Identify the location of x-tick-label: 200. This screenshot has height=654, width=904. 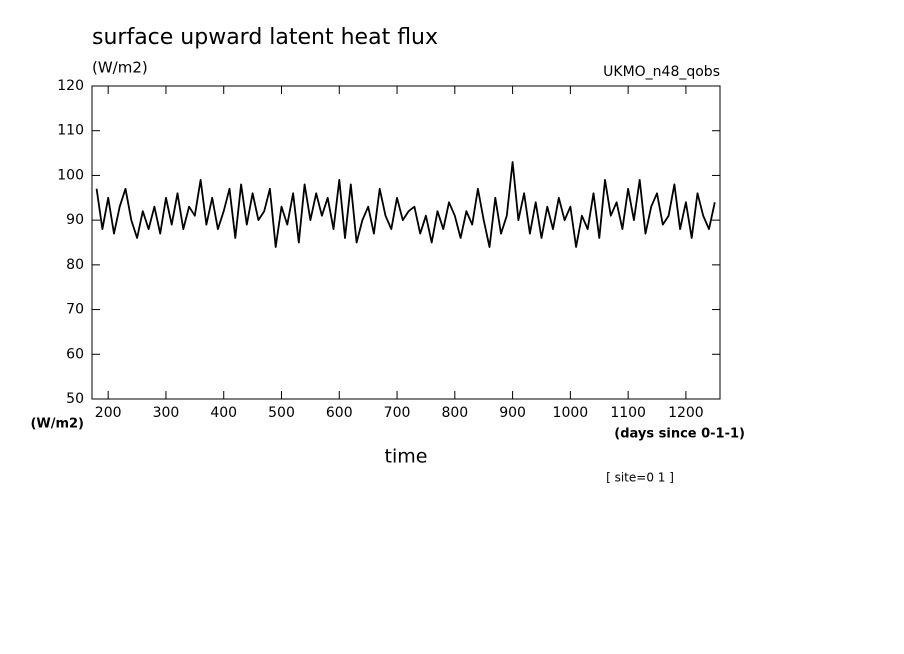
(108, 413).